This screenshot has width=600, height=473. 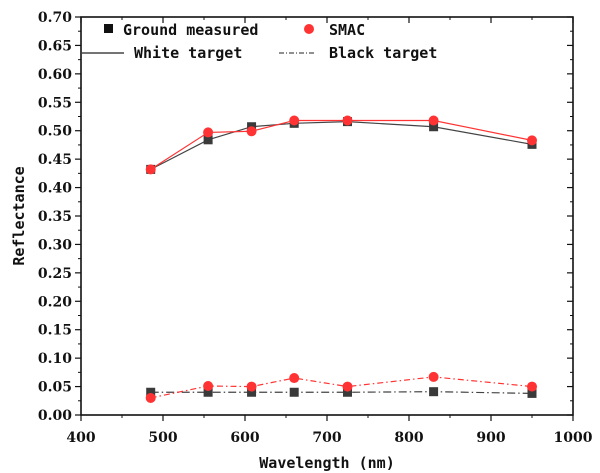 I want to click on series-black-ground, so click(x=341, y=392).